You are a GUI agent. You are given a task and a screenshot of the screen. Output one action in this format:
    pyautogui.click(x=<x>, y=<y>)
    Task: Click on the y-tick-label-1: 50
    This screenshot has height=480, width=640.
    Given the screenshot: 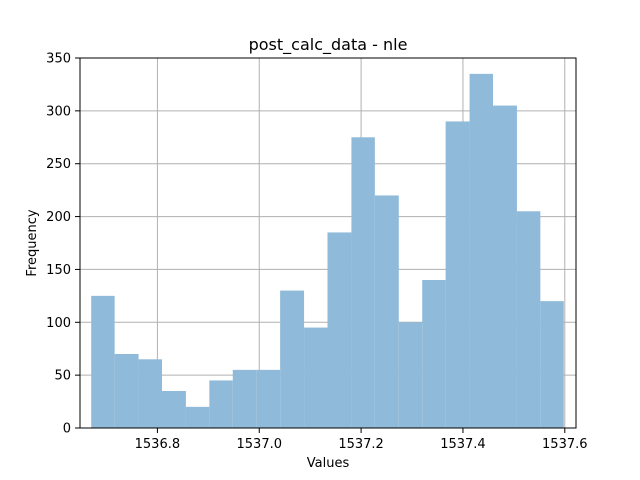 What is the action you would take?
    pyautogui.click(x=62, y=376)
    